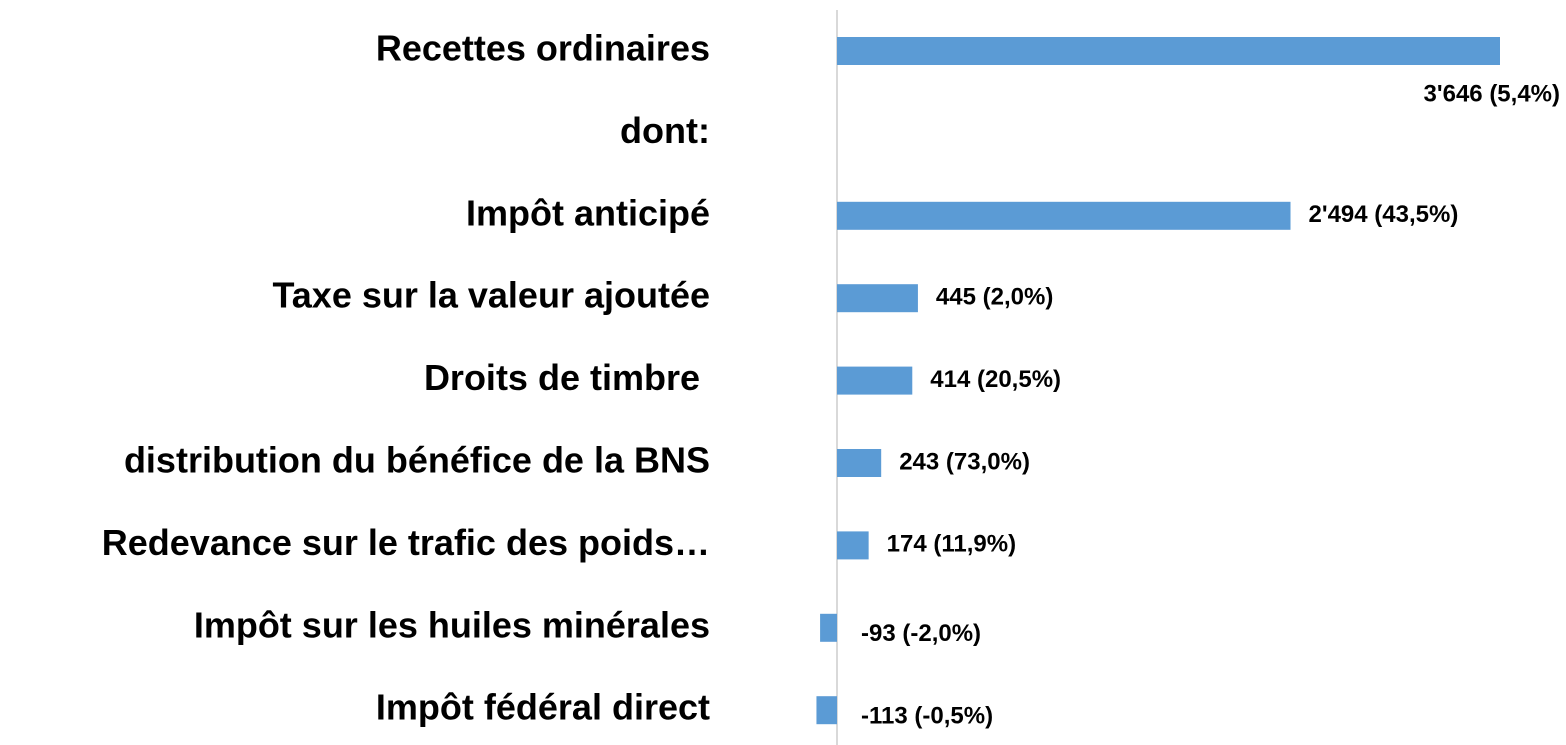 The image size is (1566, 745). I want to click on category-label: distribution du bénéfice de la BNS, so click(417, 460).